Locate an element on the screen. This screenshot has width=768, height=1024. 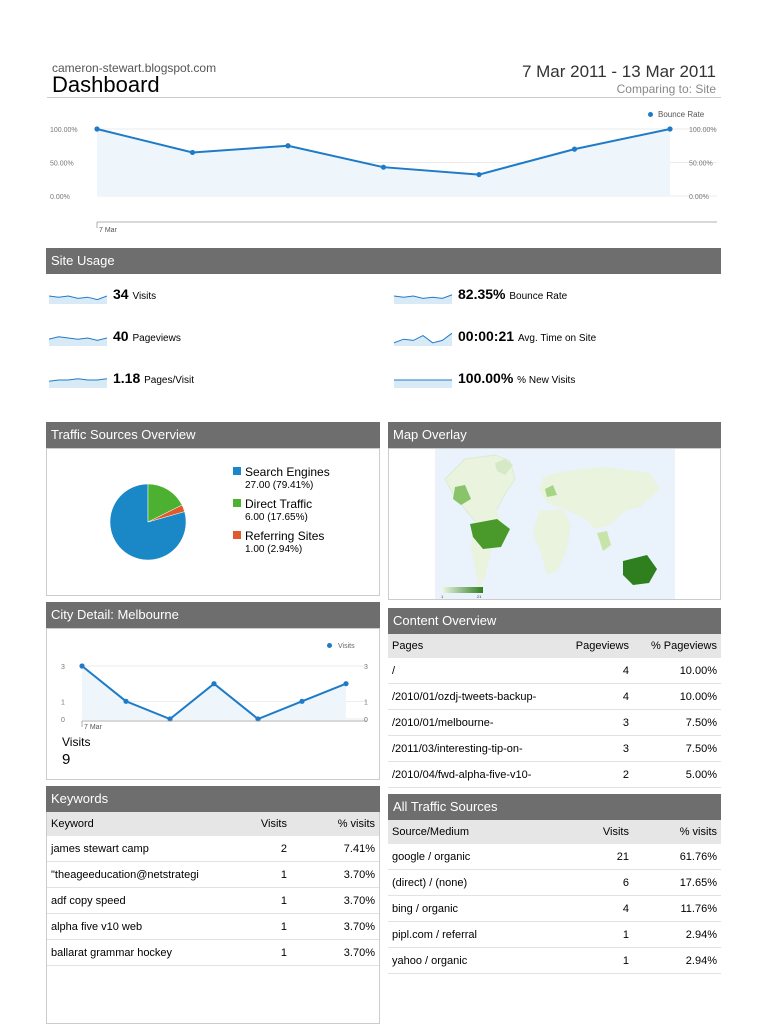
keyword-pct-cell: 7.41% is located at coordinates (335, 849).